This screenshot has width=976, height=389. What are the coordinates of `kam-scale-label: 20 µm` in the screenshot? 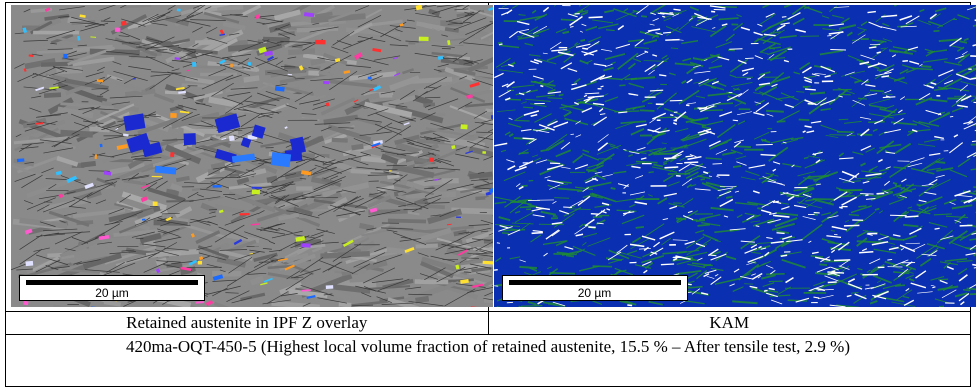 It's located at (594, 293).